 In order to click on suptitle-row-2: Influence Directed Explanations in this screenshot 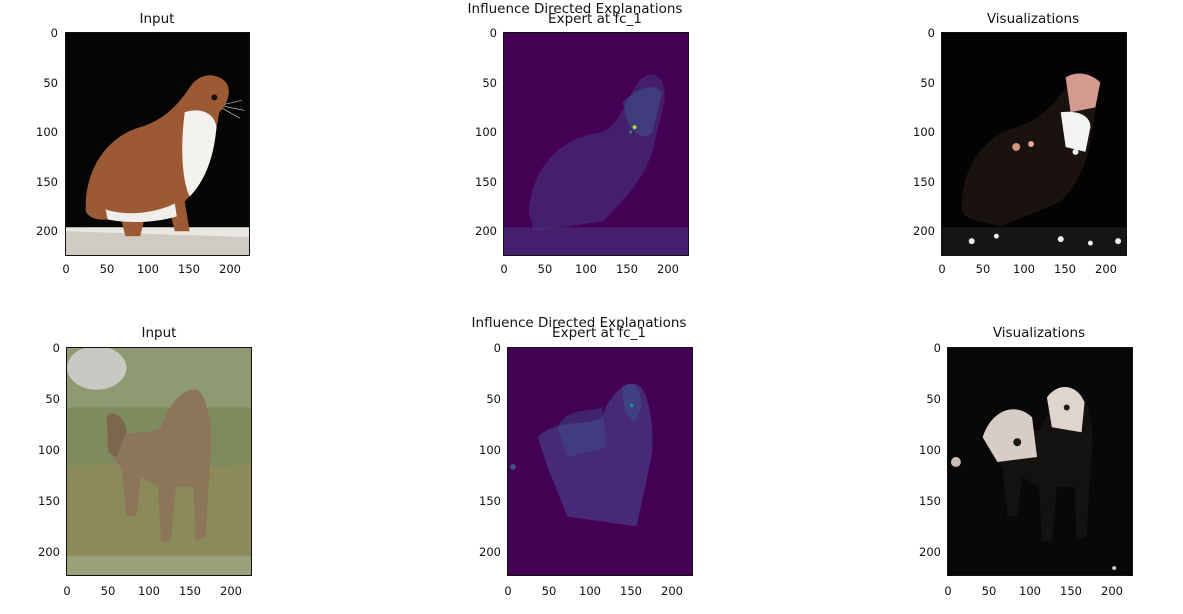, I will do `click(579, 323)`.